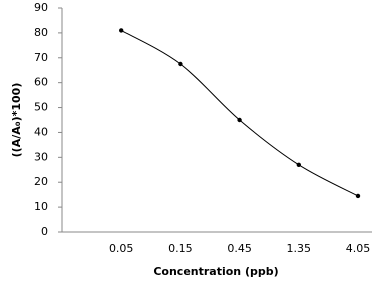 This screenshot has height=284, width=378. What do you see at coordinates (41, 32) in the screenshot?
I see `y-tick-label: 80` at bounding box center [41, 32].